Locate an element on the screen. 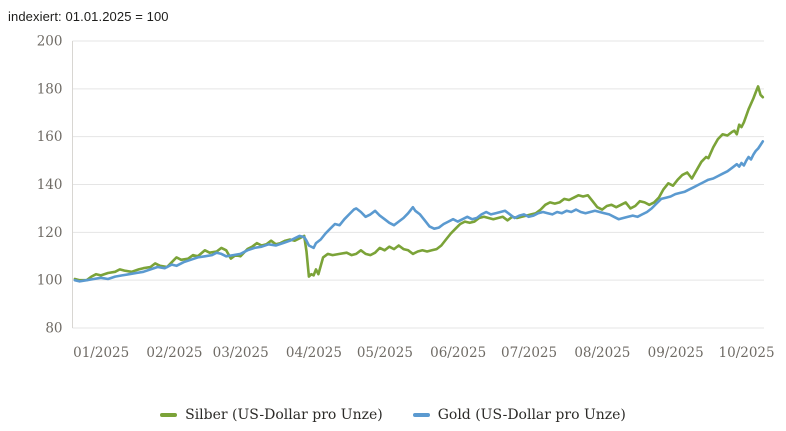 The height and width of the screenshot is (431, 786). y-tick-label: 180 is located at coordinates (50, 89).